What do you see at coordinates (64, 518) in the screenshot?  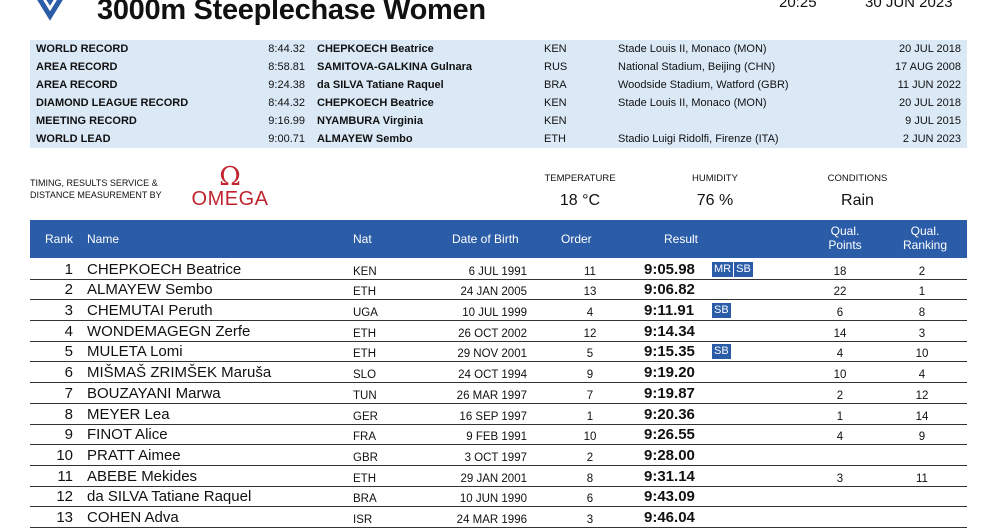 I see `cell-rank: 13` at bounding box center [64, 518].